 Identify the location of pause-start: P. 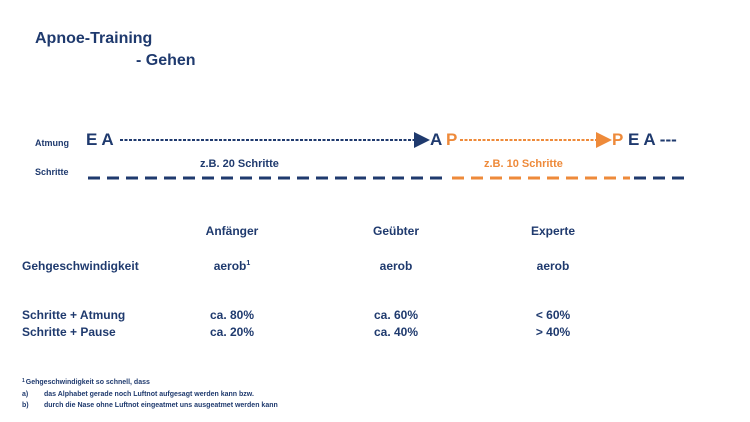
(451, 139).